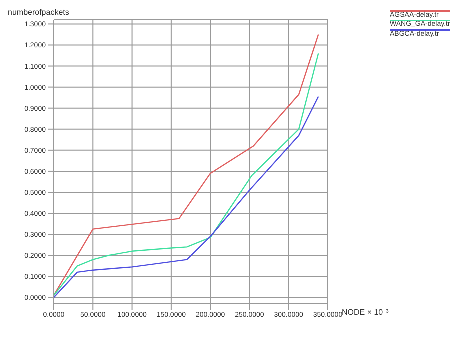 This screenshot has height=339, width=460. I want to click on y-axis-title: numberofpackets, so click(39, 12).